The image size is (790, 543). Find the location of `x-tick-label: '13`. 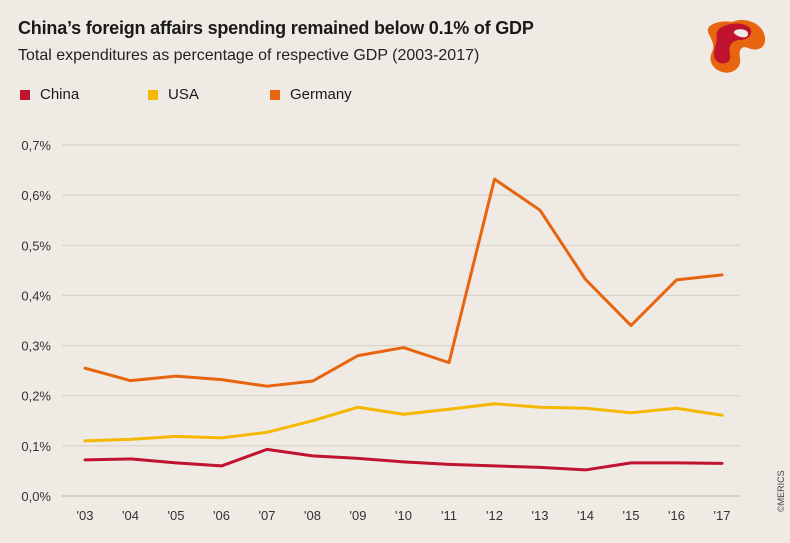

x-tick-label: '13 is located at coordinates (540, 515).